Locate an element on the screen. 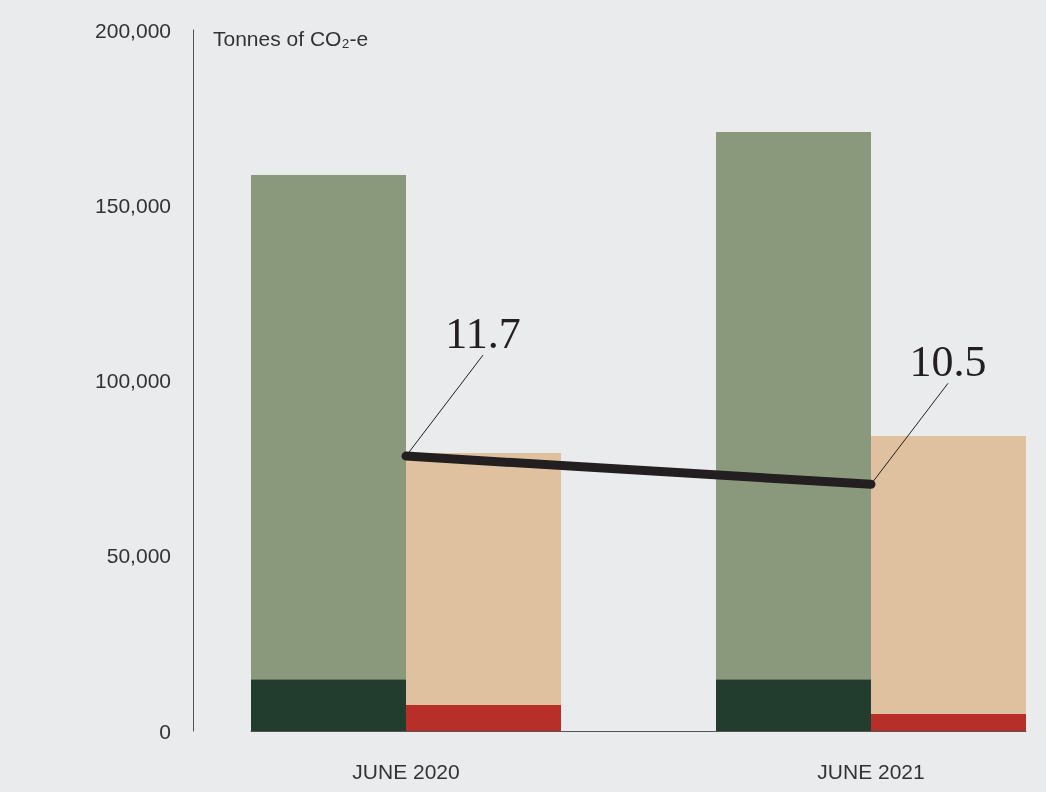 The width and height of the screenshot is (1046, 792). y-tick-label: 50,000 is located at coordinates (138, 556).